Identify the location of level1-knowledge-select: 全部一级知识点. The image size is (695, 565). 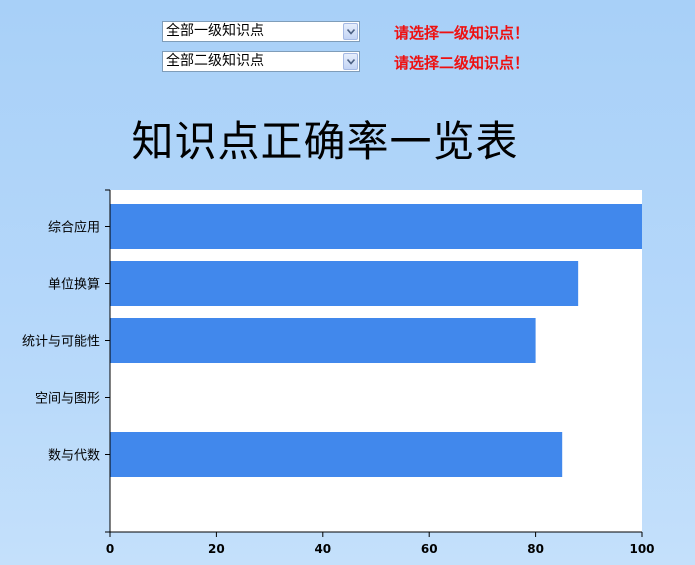
(261, 31).